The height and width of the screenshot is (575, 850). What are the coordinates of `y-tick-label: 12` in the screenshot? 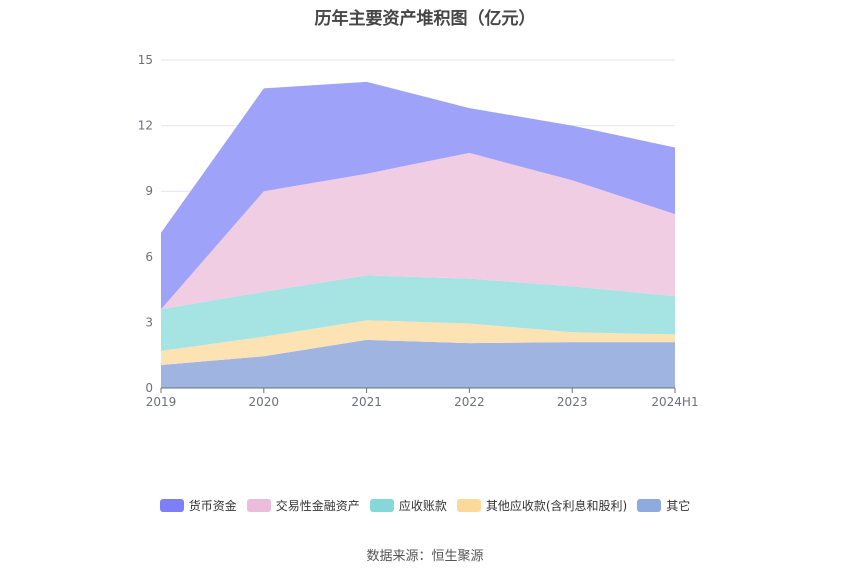 It's located at (145, 126).